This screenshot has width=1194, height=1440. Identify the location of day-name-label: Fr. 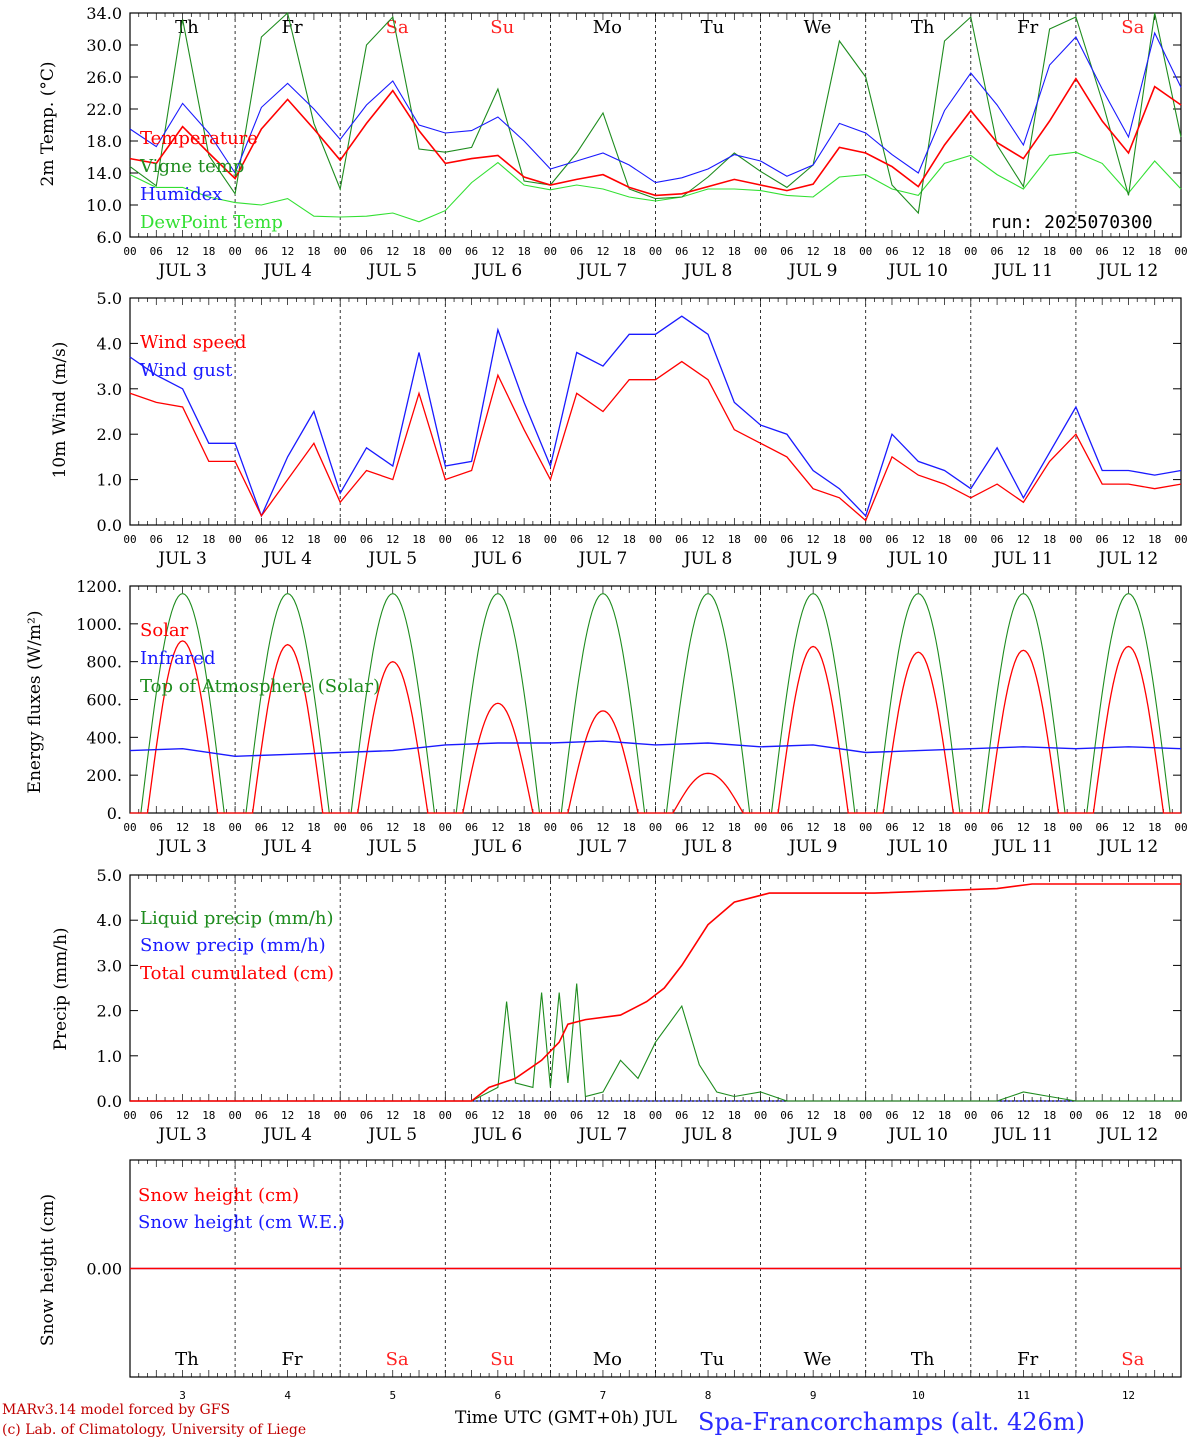
(1027, 1359).